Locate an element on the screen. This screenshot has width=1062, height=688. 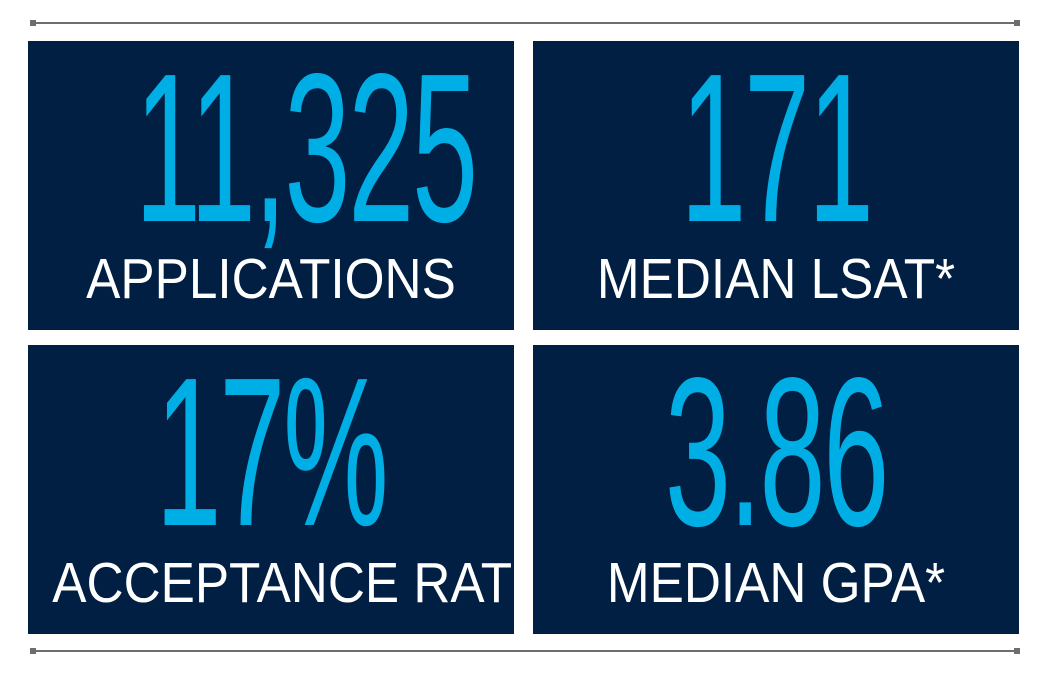
stat-label: APPLICATIONS is located at coordinates (271, 279).